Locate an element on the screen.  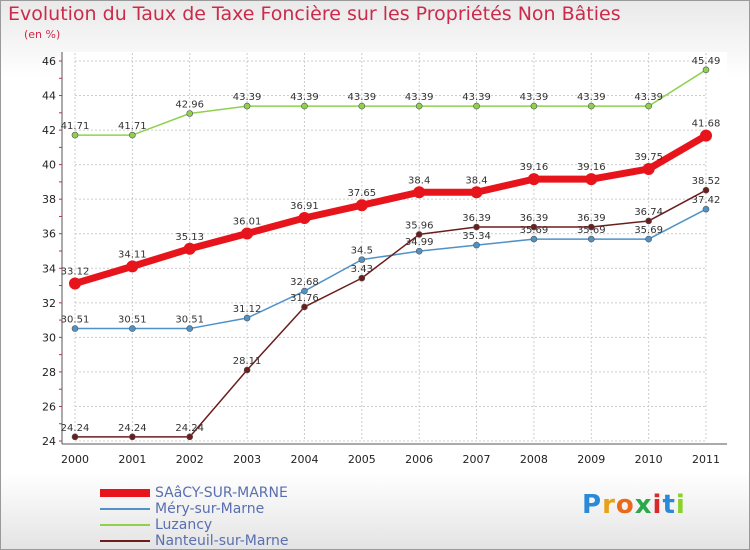
data-label: 34.5 is located at coordinates (362, 251).